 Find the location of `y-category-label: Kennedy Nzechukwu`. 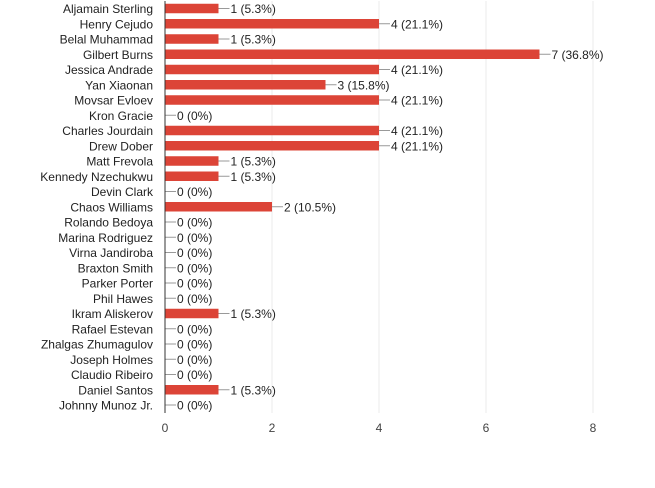

y-category-label: Kennedy Nzechukwu is located at coordinates (96, 177).